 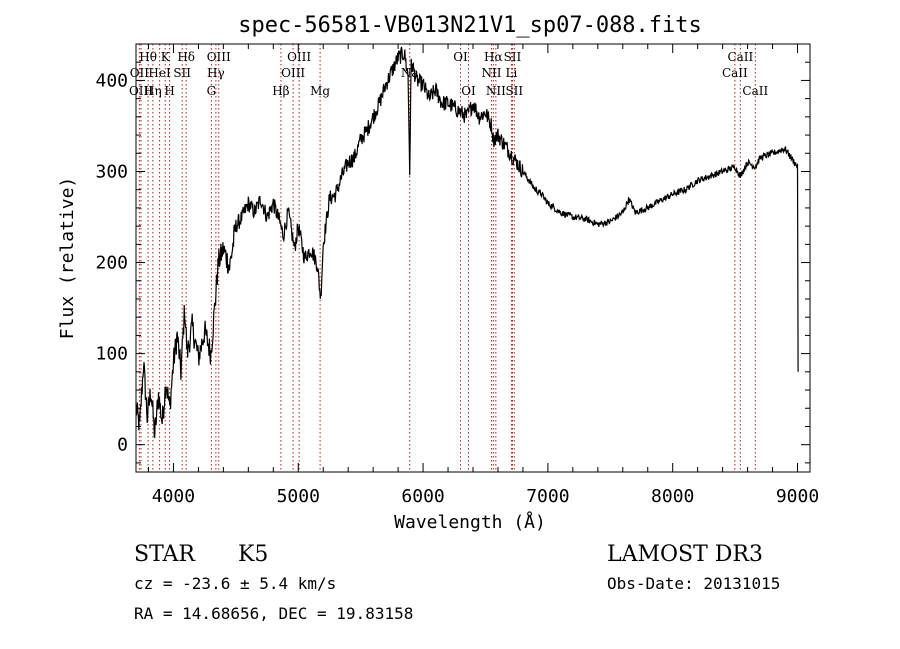 I want to click on x-tick-label-5: 9000, so click(x=797, y=496).